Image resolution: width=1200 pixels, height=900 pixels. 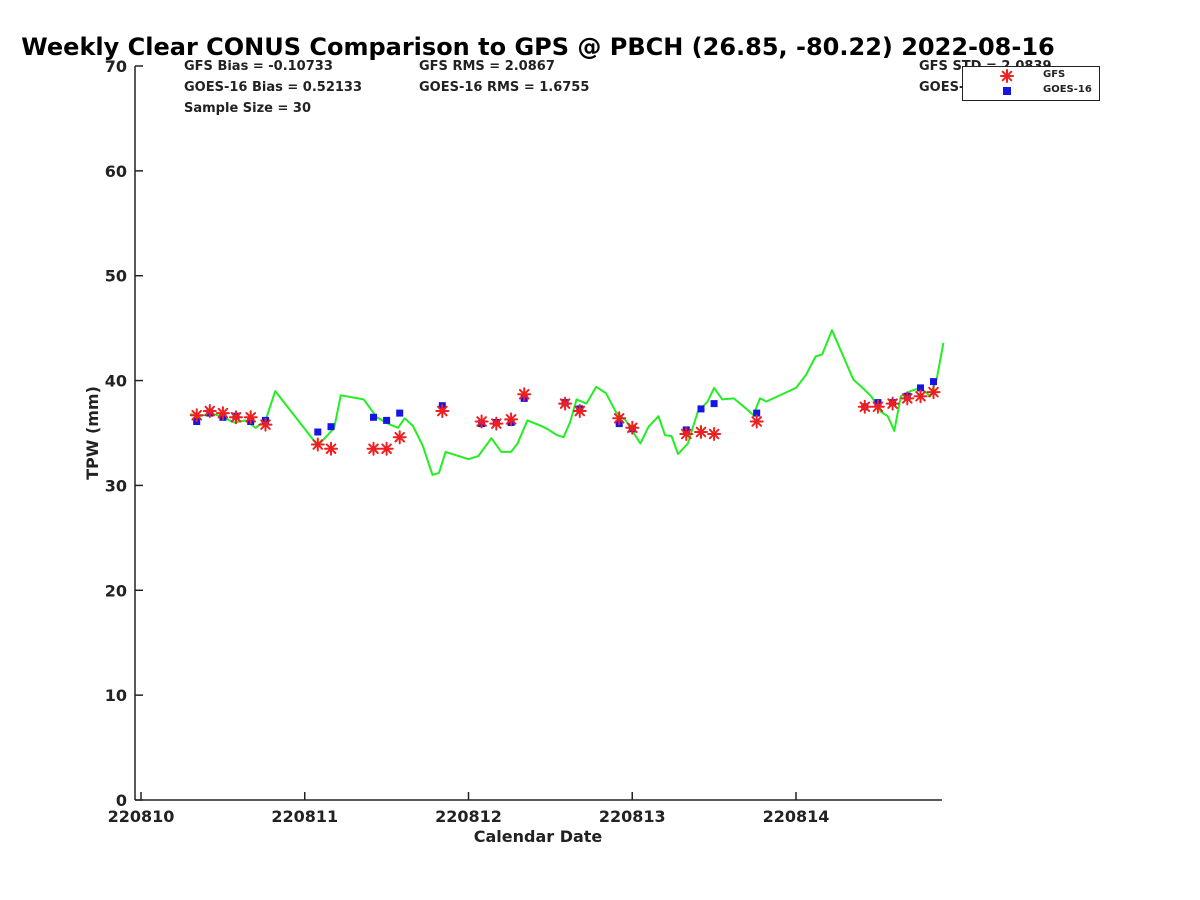 I want to click on y-ticks: 0 10 20 30 40 50 60 70, so click(x=124, y=433).